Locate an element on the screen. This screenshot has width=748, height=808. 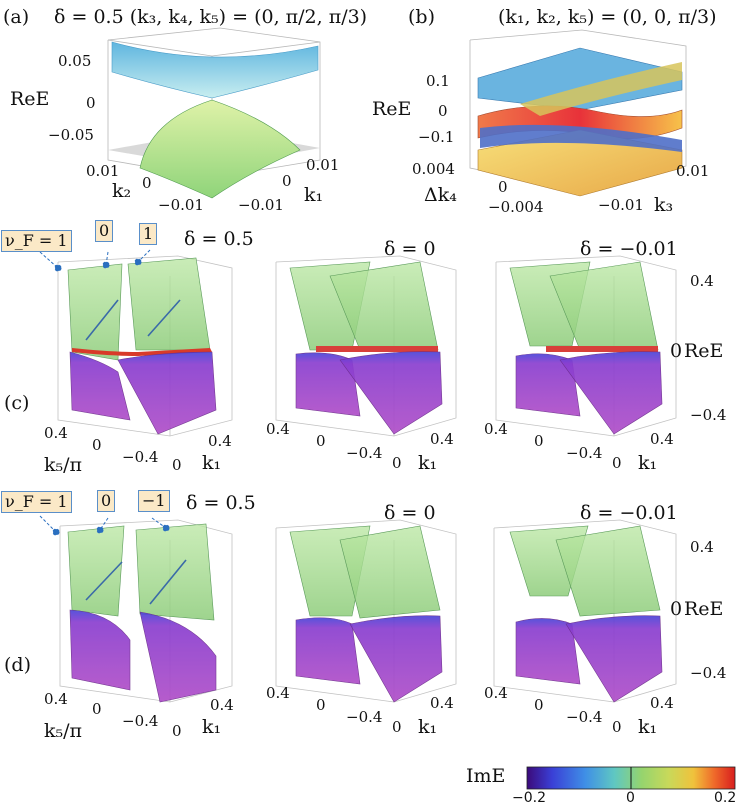
panel-a-title: δ = 0.5 (k₃, k₄, k₅) = (0, π/2, π/3) is located at coordinates (211, 17).